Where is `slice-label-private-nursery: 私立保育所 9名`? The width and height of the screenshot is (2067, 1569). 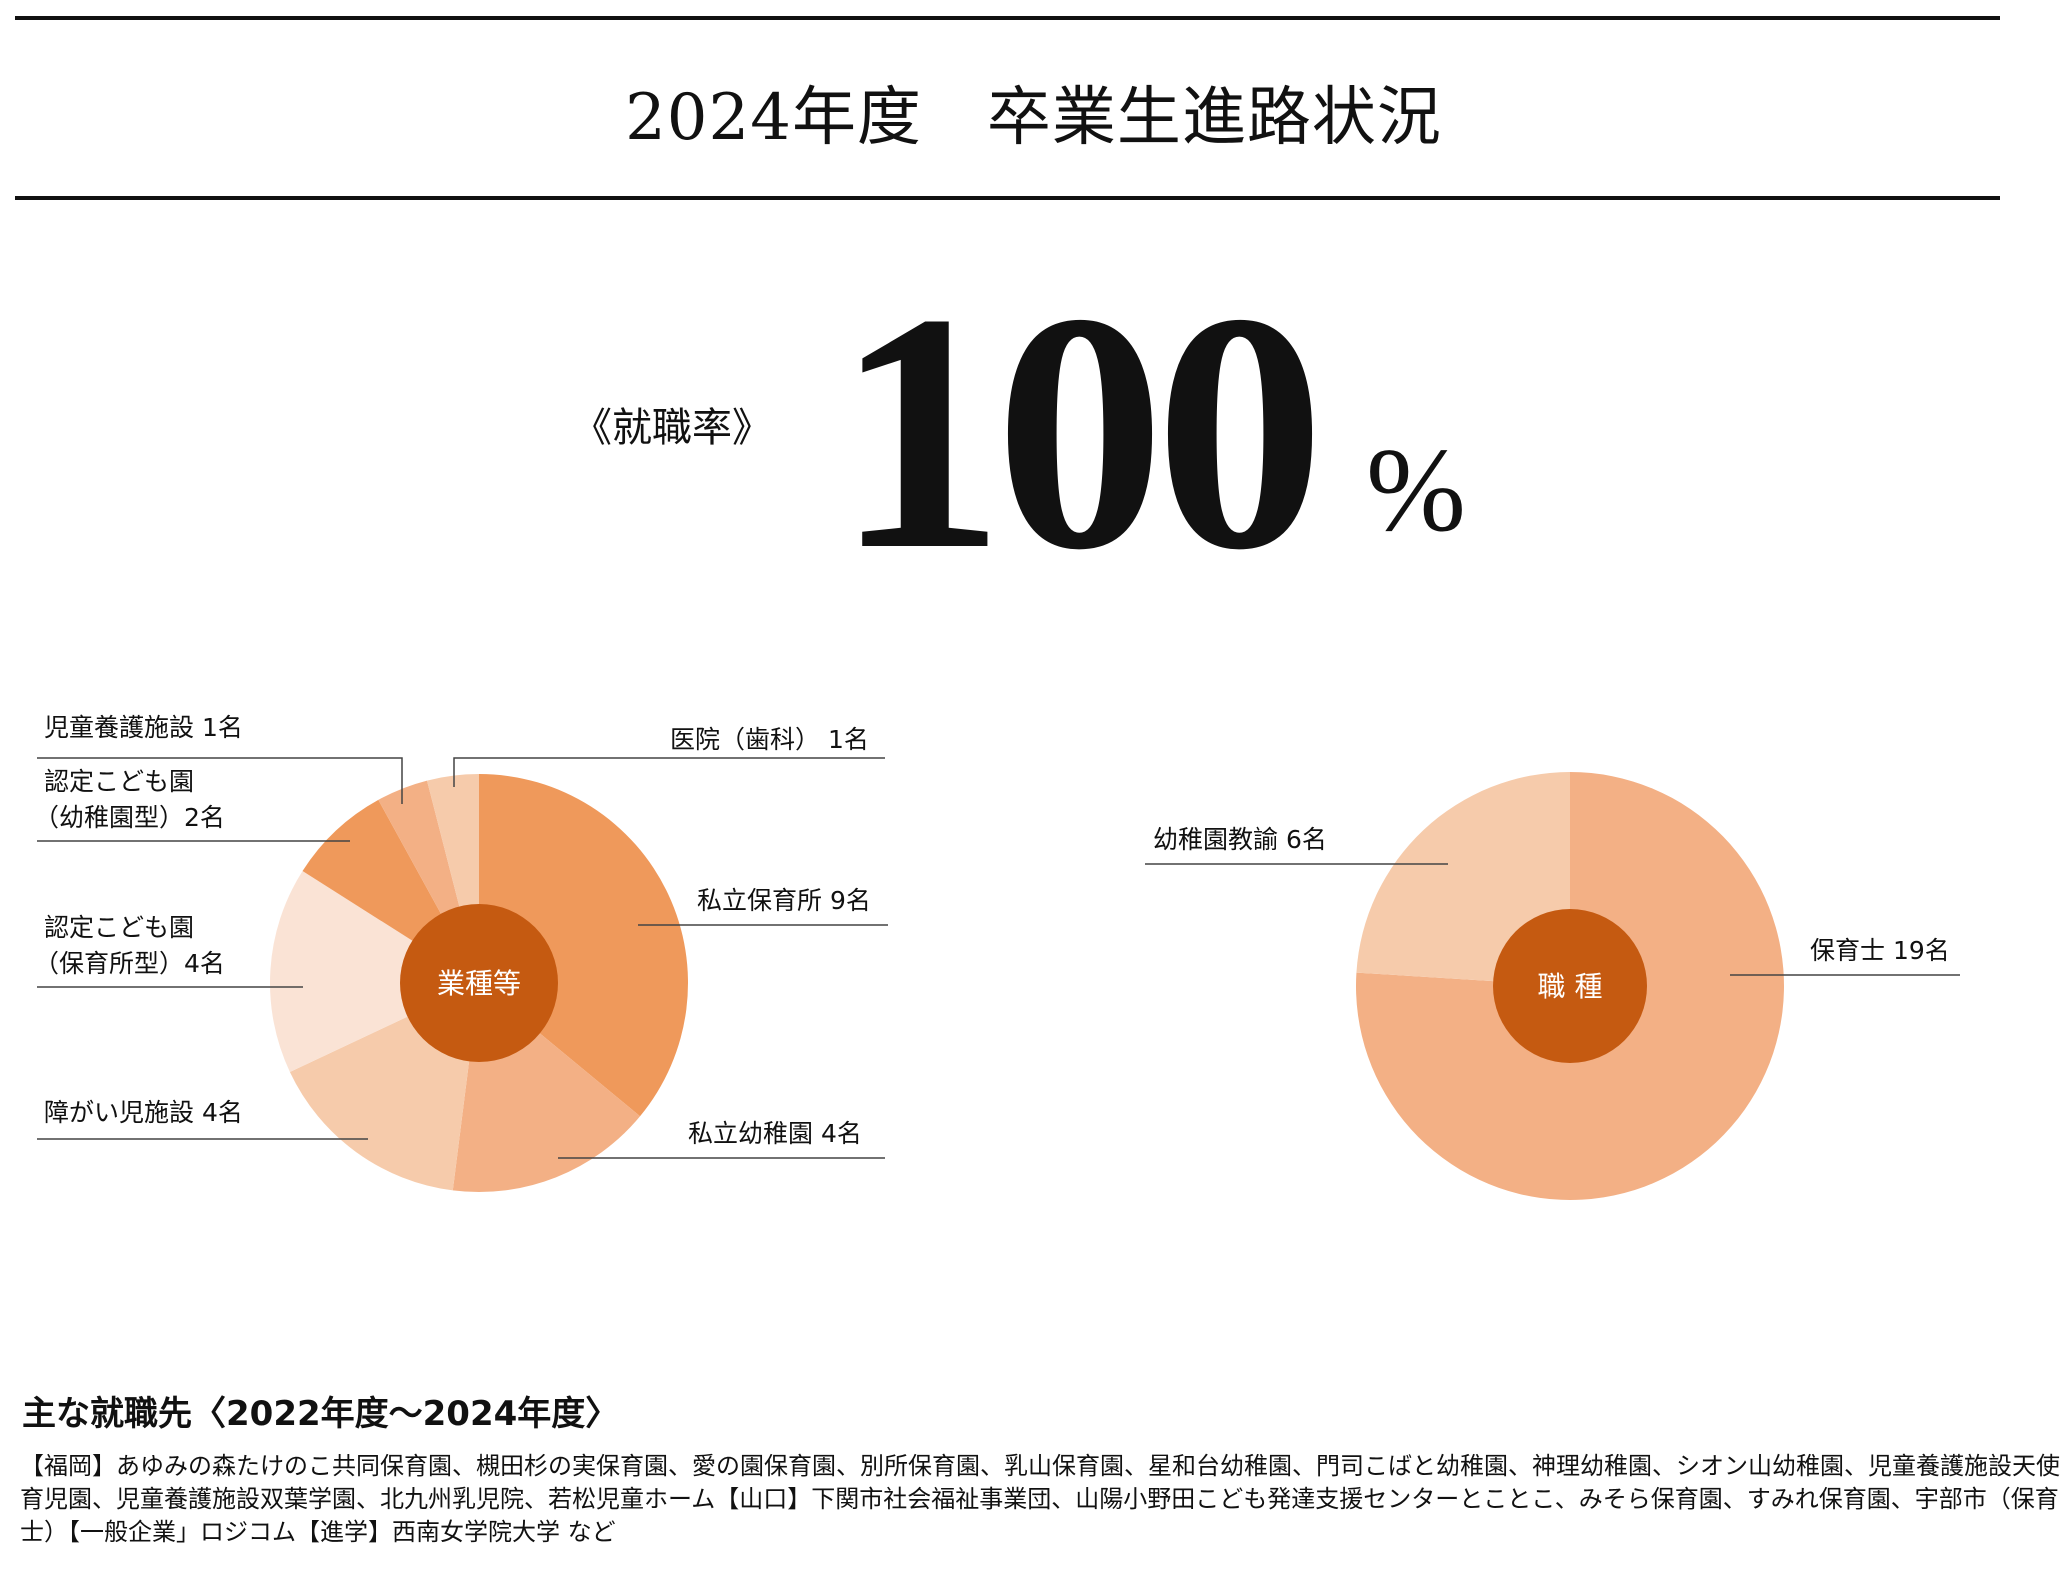
slice-label-private-nursery: 私立保育所 9名 is located at coordinates (784, 900).